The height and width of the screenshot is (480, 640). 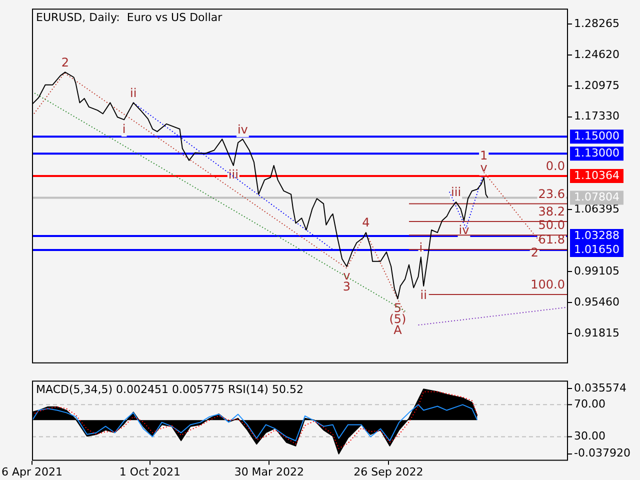 I want to click on chart-title: MACD(5,34,5) 0.002451 0.005775 RSI(14) 50.52, so click(x=170, y=389).